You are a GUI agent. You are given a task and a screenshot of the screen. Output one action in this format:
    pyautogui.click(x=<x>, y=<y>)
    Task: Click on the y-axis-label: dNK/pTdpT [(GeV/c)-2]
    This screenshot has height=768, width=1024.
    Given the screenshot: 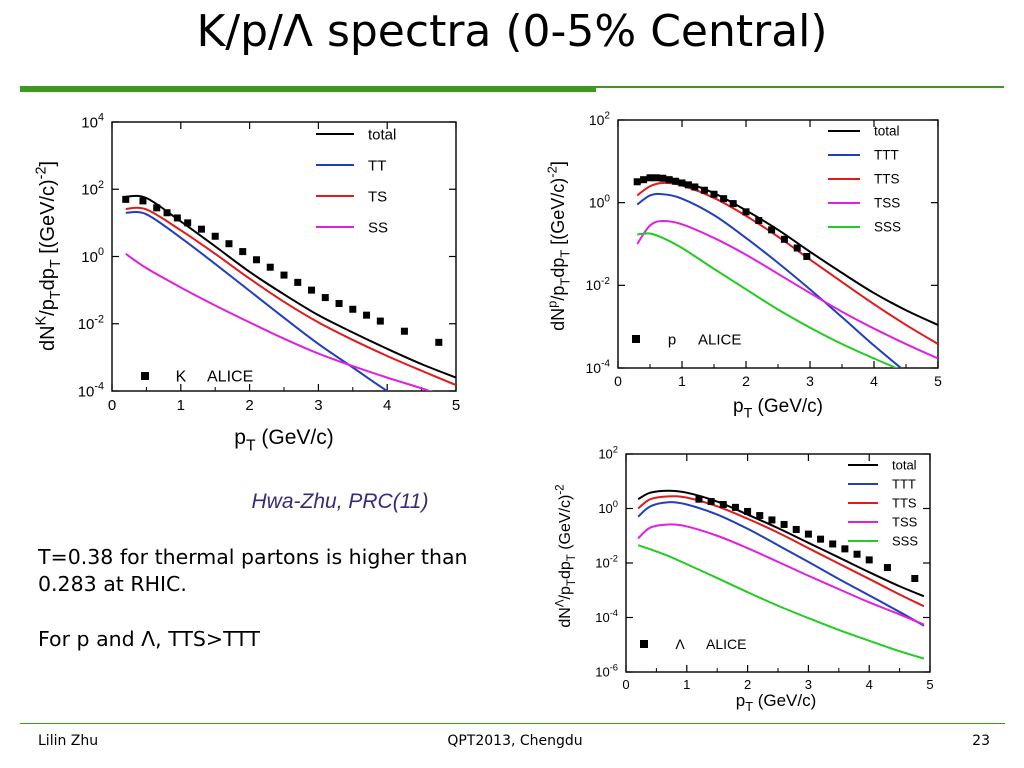 What is the action you would take?
    pyautogui.click(x=49, y=256)
    